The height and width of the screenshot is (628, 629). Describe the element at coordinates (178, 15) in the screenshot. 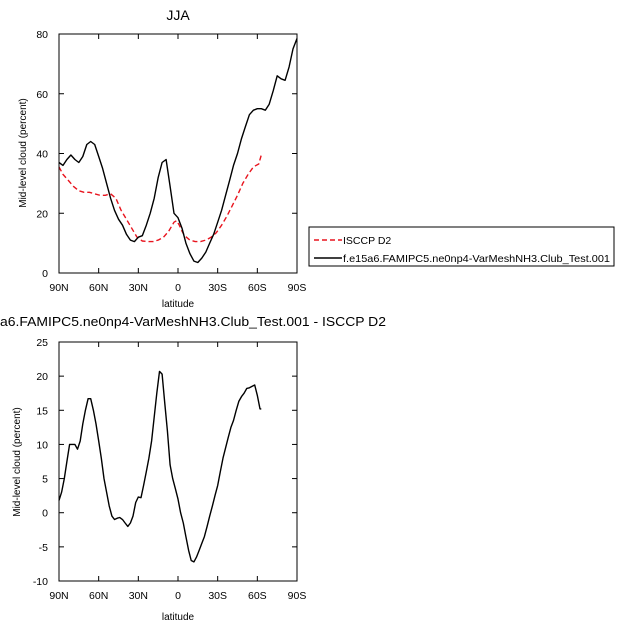

I see `top-plot-title: JJA` at that location.